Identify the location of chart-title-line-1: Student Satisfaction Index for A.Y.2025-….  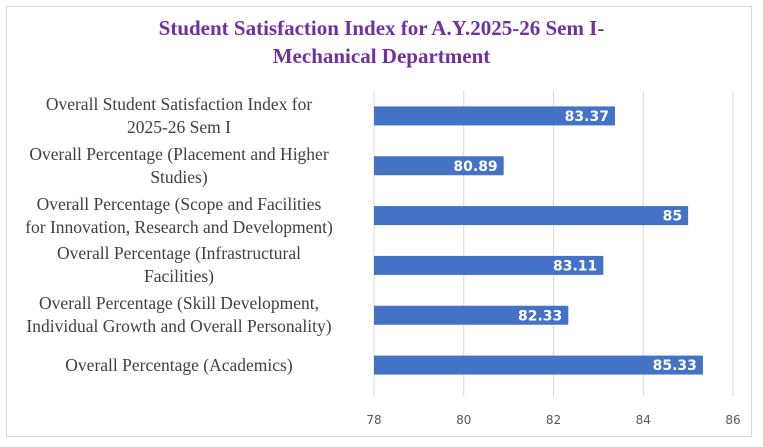
(381, 28).